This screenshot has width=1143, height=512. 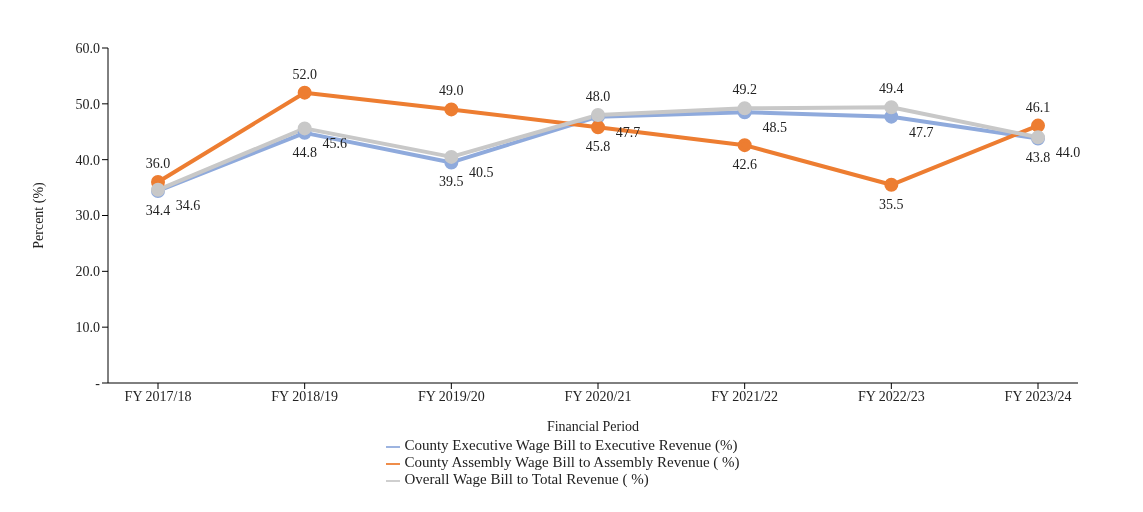 I want to click on legend-label: County Executive Wage Bill to Executive Revenue (%), so click(x=571, y=445).